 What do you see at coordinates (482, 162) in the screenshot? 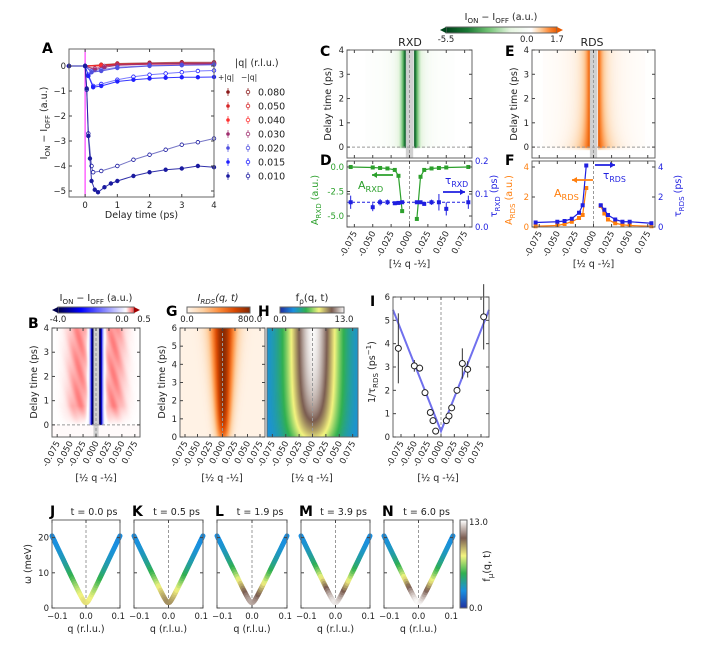
I see `y-tick-label: 0.2` at bounding box center [482, 162].